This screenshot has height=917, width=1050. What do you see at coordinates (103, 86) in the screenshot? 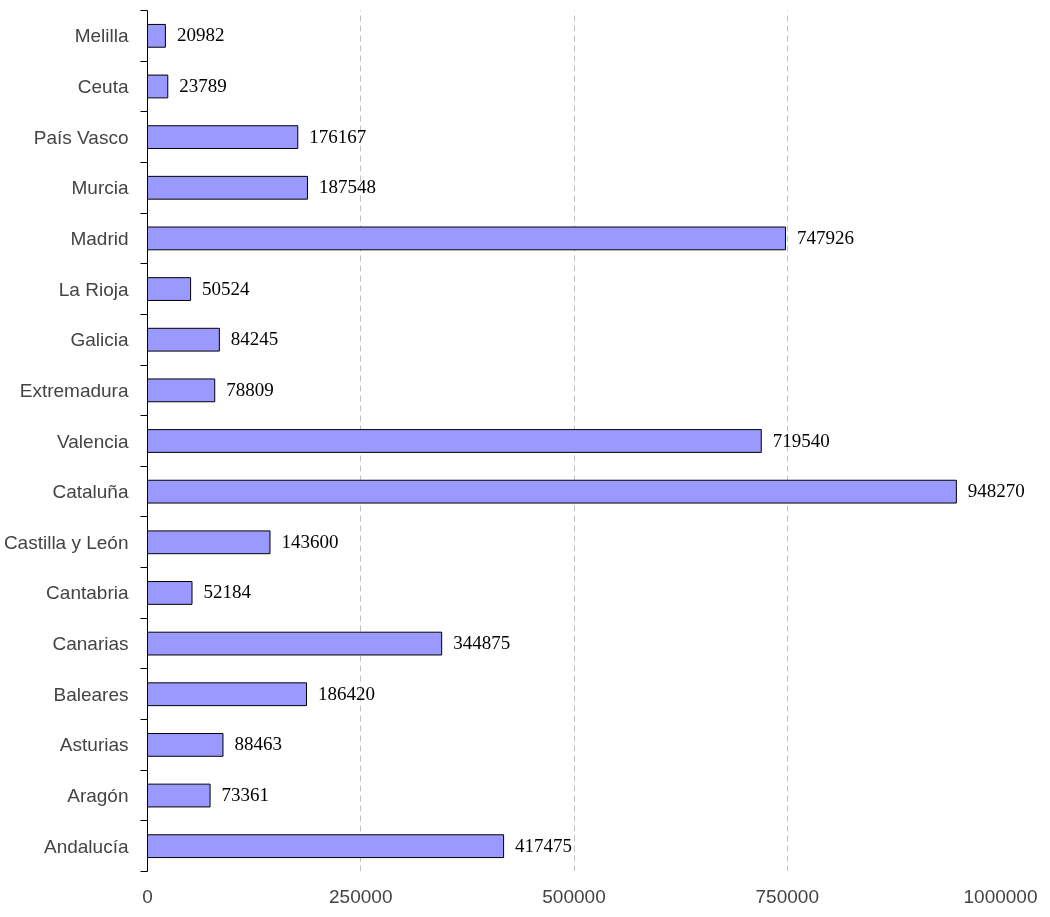
I see `y-tick-label: Ceuta` at bounding box center [103, 86].